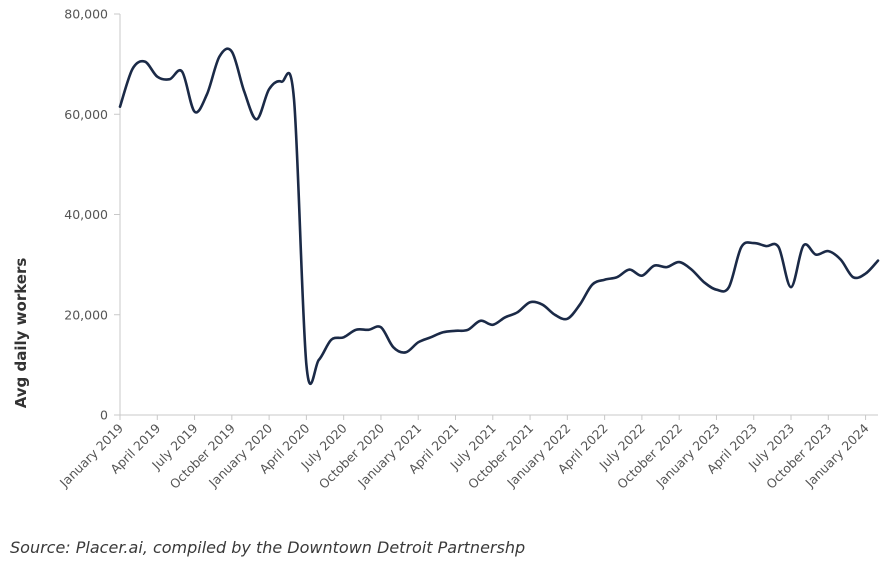 This screenshot has height=569, width=892. Describe the element at coordinates (86, 214) in the screenshot. I see `y-tick-label: 40,000` at that location.